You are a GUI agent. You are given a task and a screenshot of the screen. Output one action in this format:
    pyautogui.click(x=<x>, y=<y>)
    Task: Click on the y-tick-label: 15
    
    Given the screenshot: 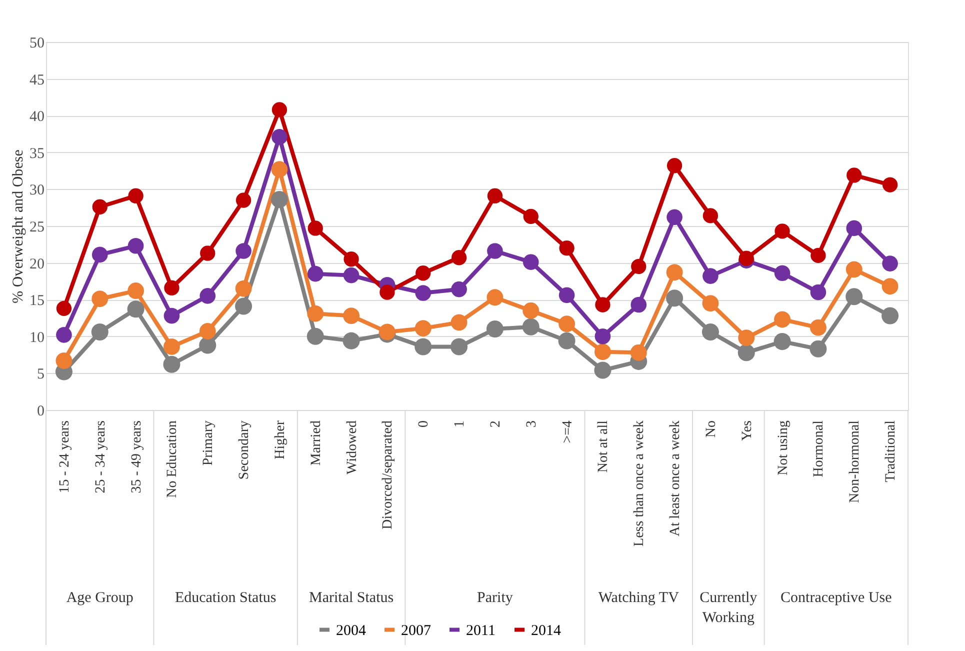 What is the action you would take?
    pyautogui.click(x=37, y=301)
    